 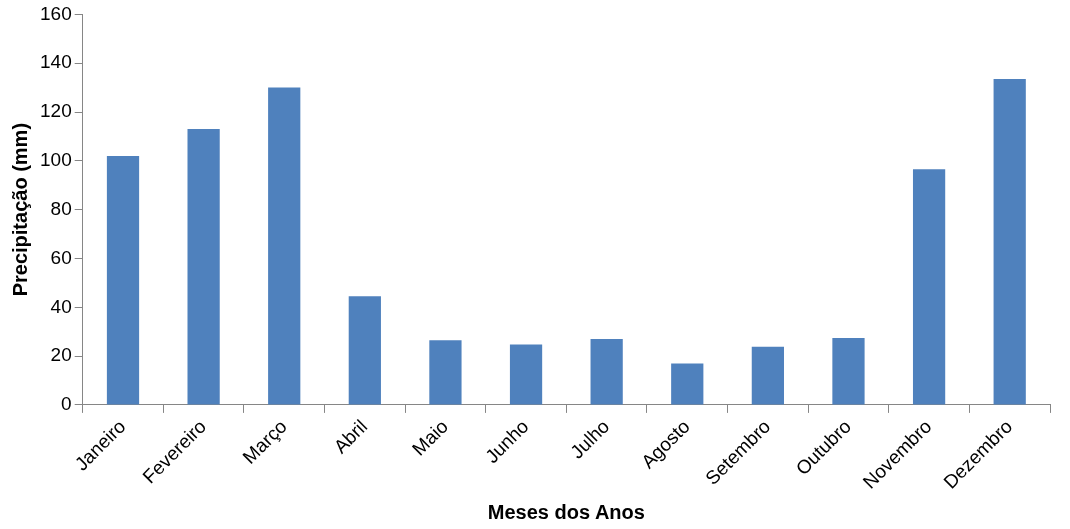 I want to click on y-tick-label: 100, so click(x=56, y=160).